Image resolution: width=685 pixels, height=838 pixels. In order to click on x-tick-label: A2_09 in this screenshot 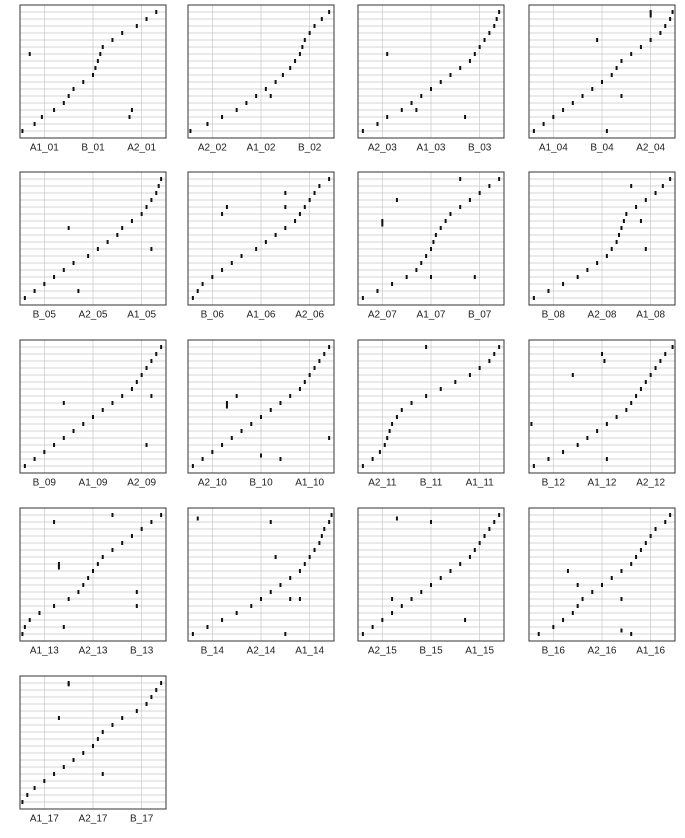, I will do `click(141, 483)`.